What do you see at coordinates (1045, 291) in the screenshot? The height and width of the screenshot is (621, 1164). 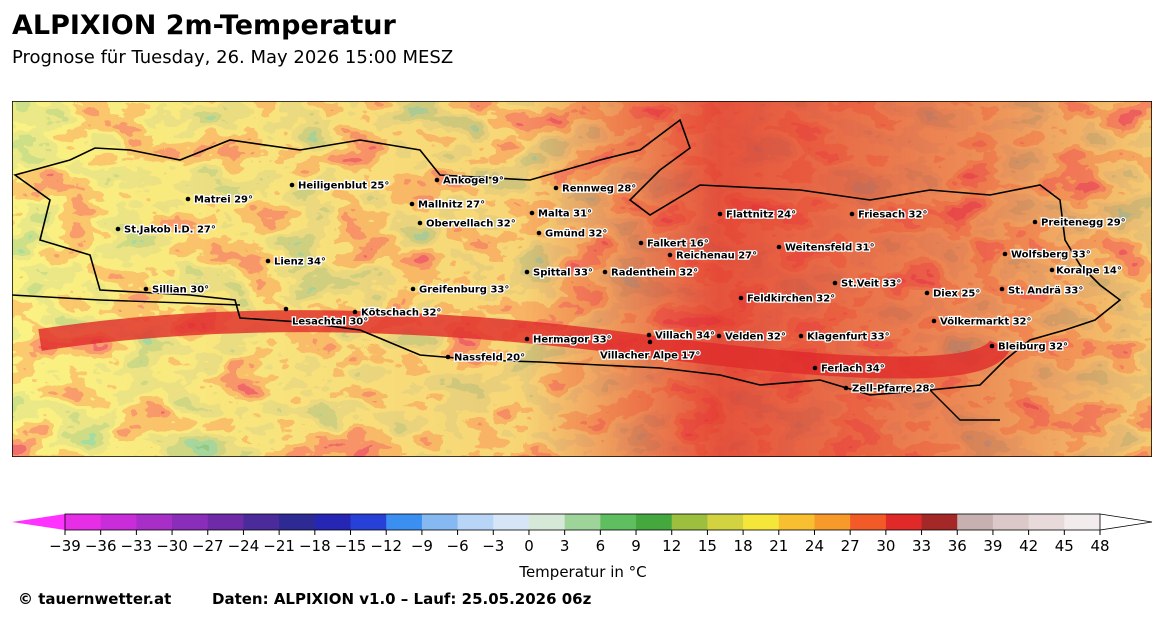 I see `city-label: St. Andrä 33°` at bounding box center [1045, 291].